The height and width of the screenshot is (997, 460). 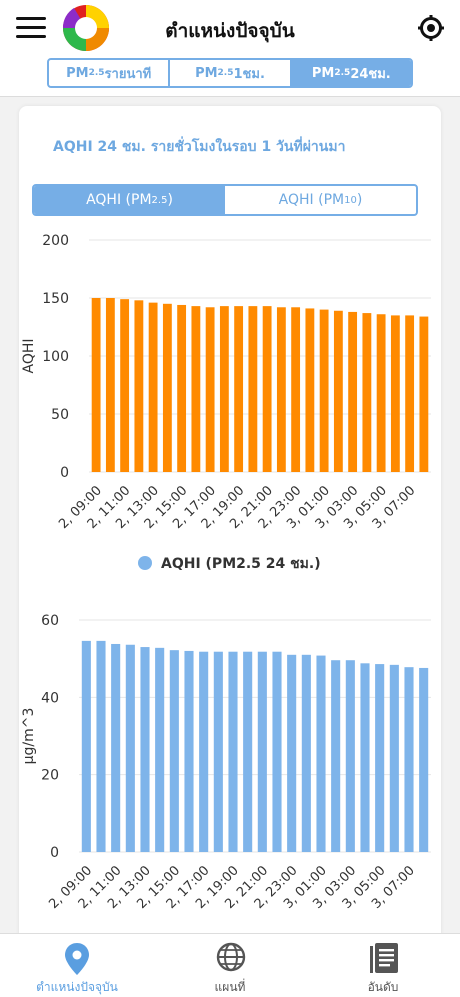 I want to click on app-header: ตำแหน่งปัจจุบัน, so click(x=230, y=28).